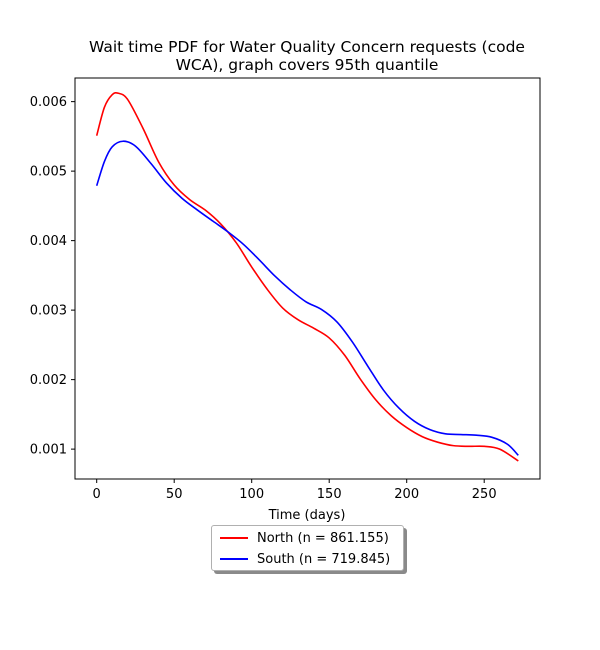 The width and height of the screenshot is (600, 650). I want to click on x-tick-label: 150, so click(329, 494).